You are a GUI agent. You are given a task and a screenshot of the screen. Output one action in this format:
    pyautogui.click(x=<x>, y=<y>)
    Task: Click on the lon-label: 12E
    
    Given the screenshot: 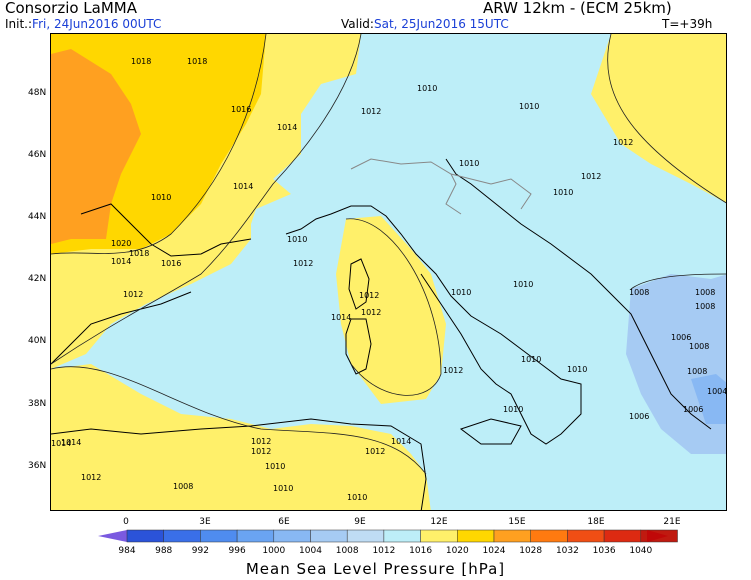 What is the action you would take?
    pyautogui.click(x=439, y=522)
    